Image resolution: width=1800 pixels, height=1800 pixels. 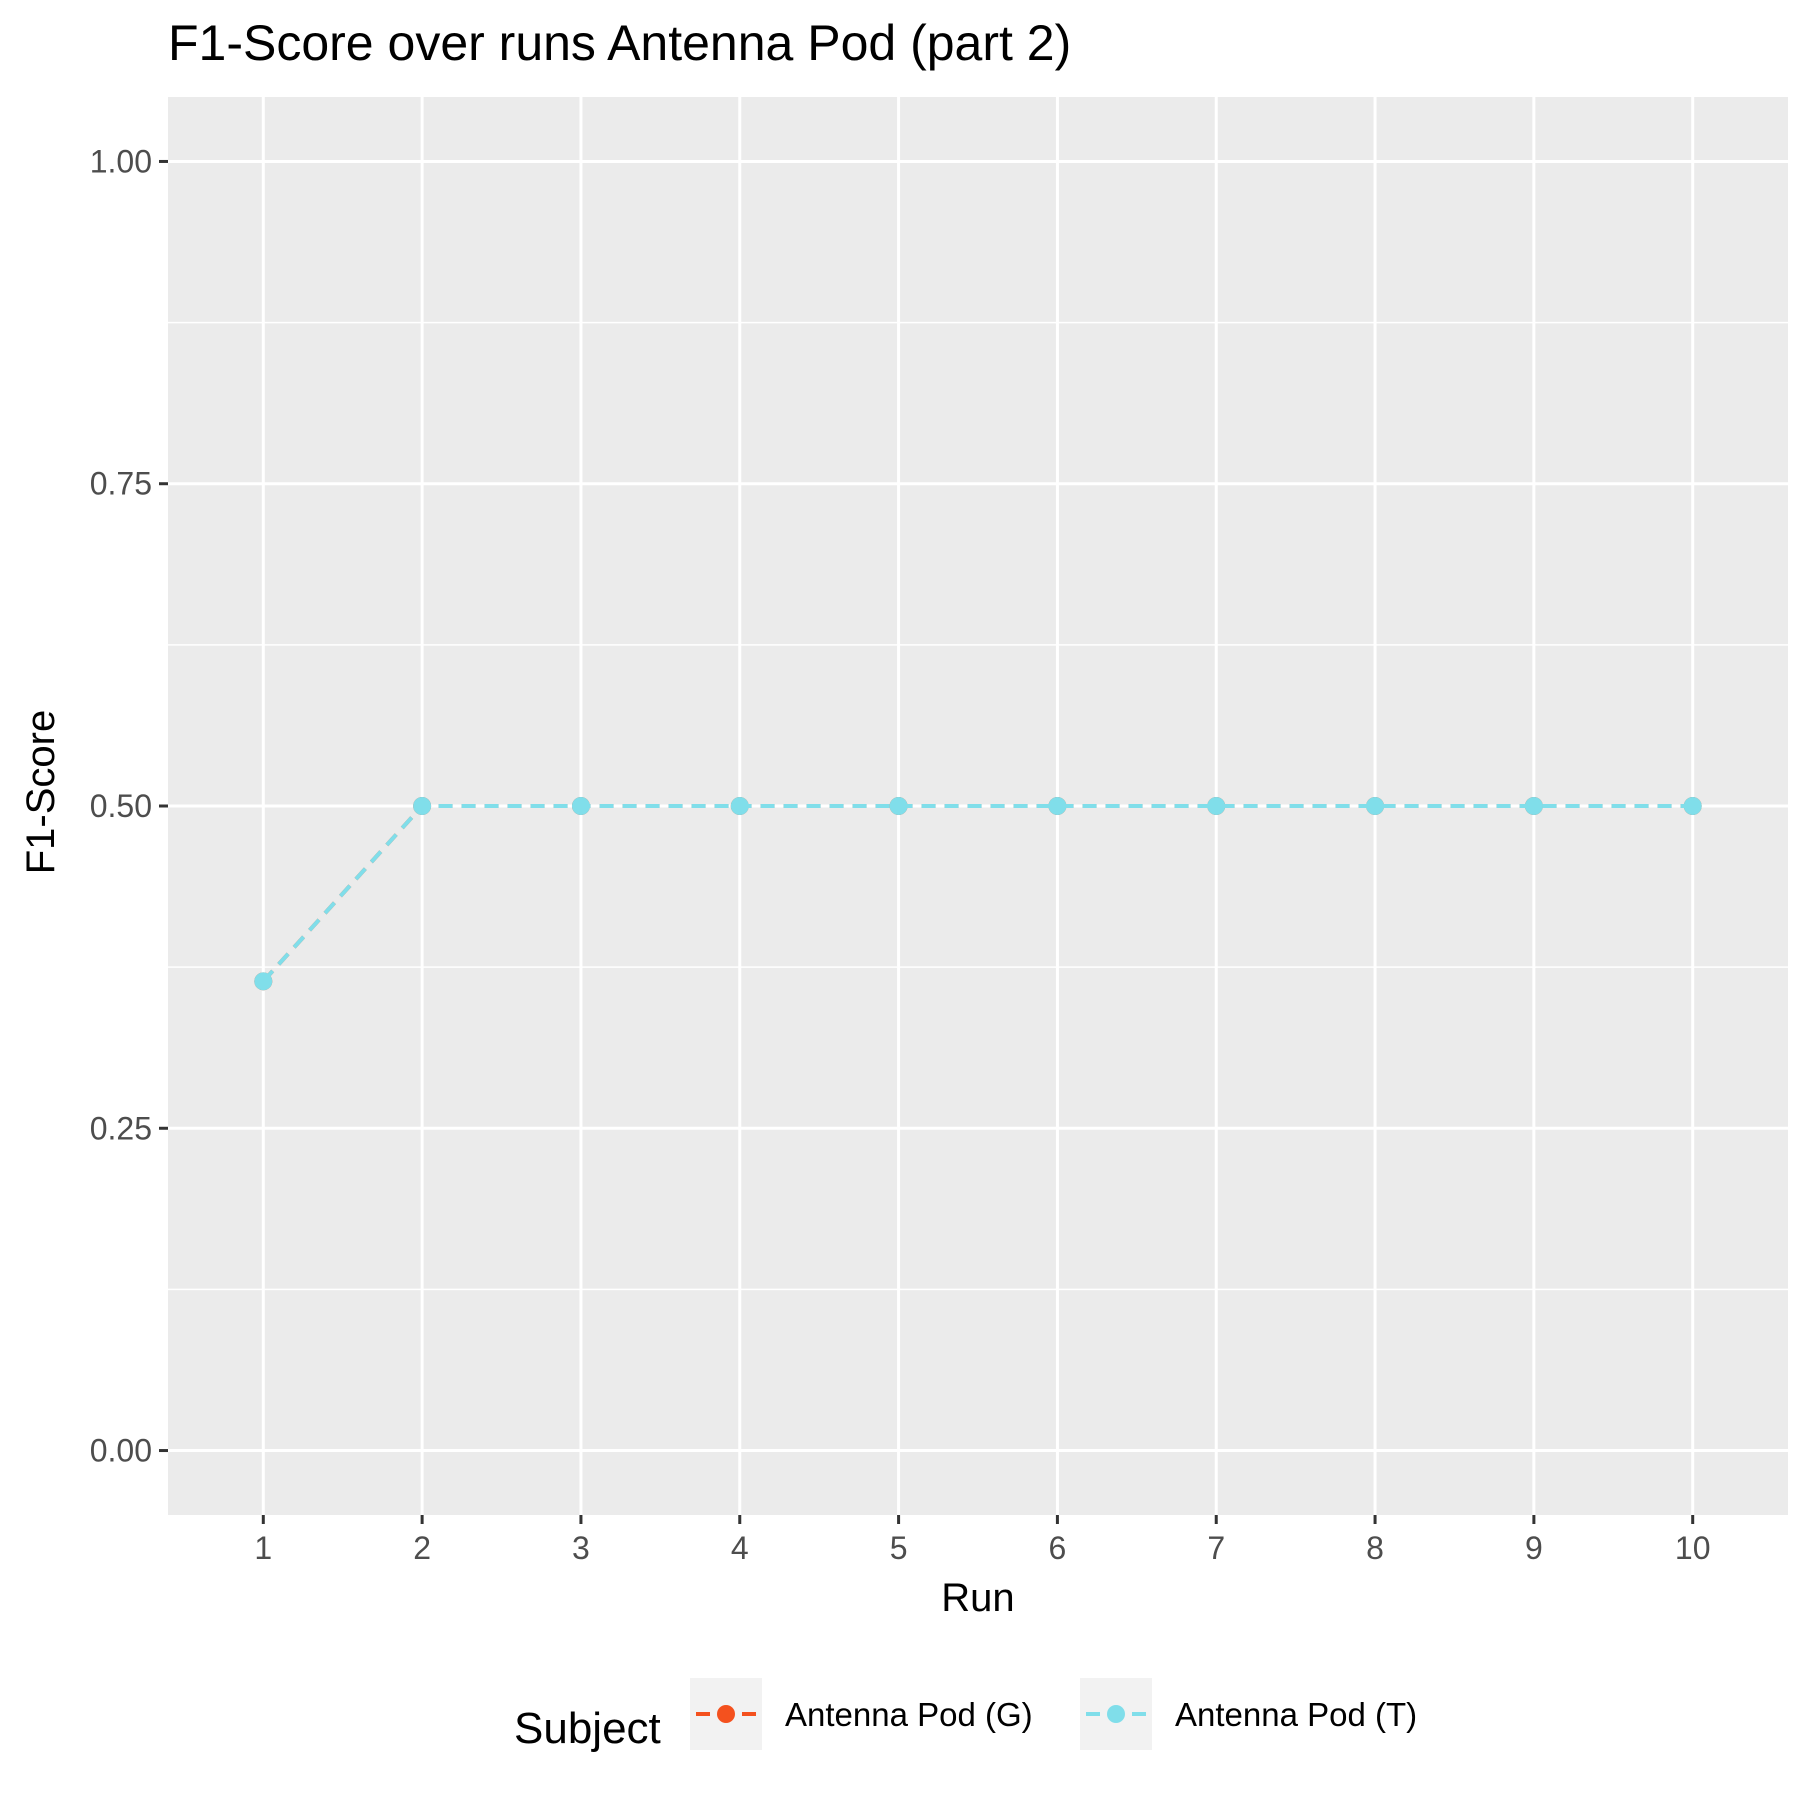 I want to click on y-tick-label: 0.25, so click(x=121, y=1128).